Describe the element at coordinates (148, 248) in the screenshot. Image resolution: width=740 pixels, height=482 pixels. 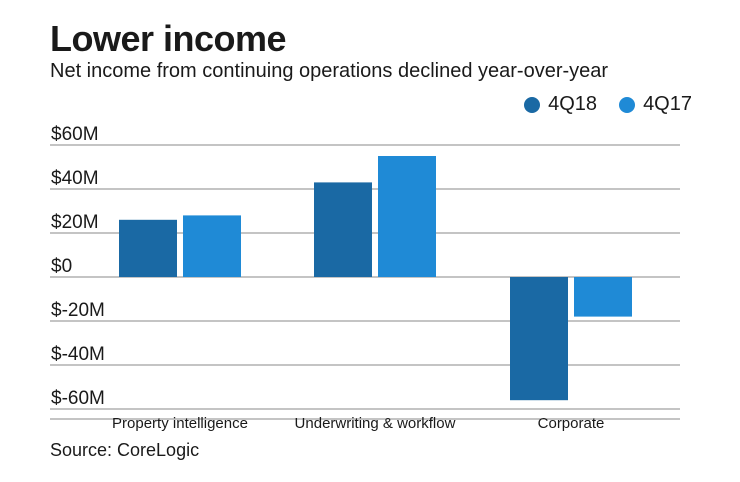
I see `bar-4q18-property-intelligence` at that location.